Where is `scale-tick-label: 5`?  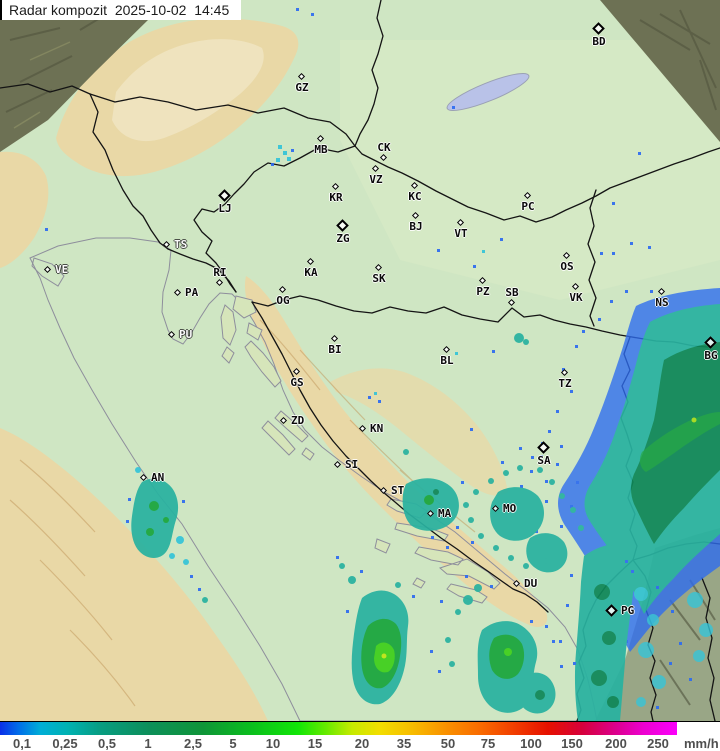
scale-tick-label: 5 is located at coordinates (233, 743).